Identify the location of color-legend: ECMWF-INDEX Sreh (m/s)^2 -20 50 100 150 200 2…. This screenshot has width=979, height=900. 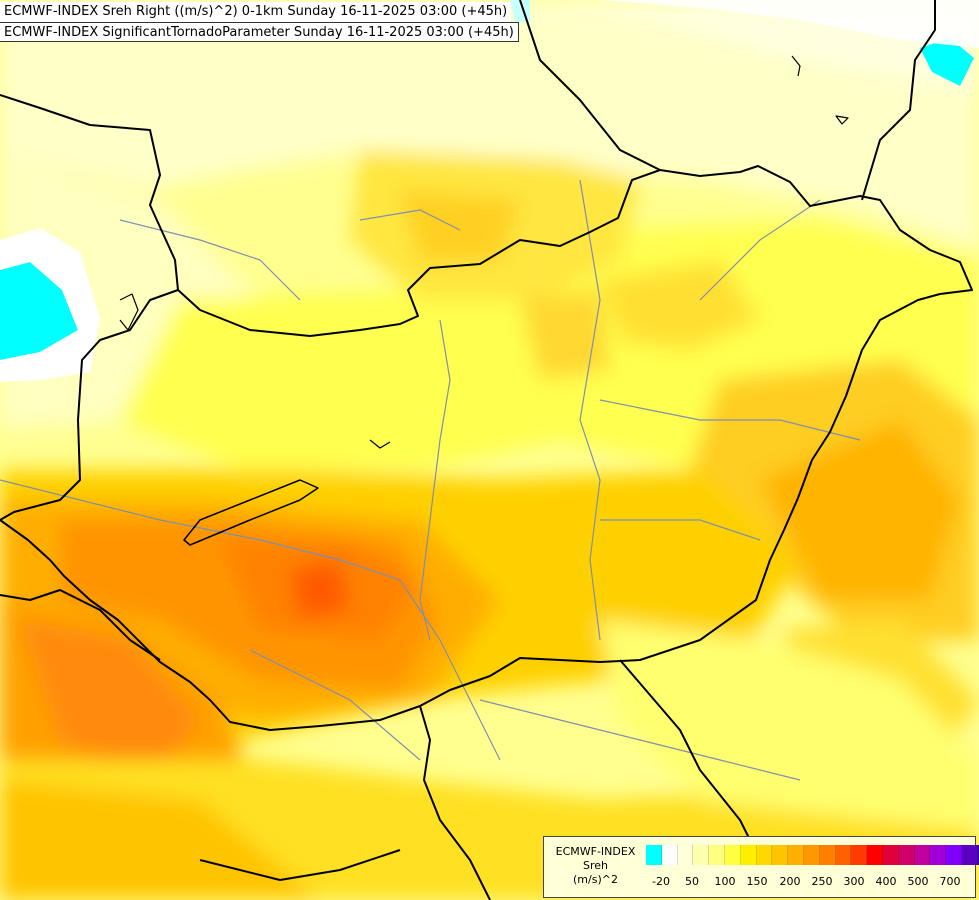
(761, 867).